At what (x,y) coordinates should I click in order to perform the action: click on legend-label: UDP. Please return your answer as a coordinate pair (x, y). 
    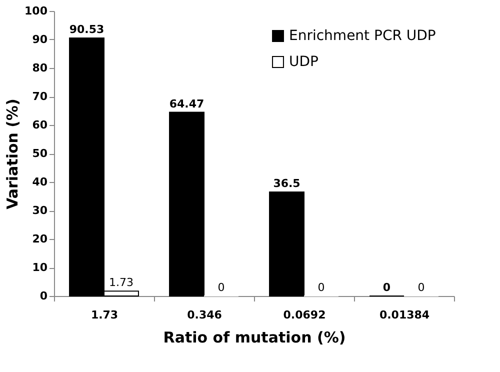
    Looking at the image, I should click on (303, 62).